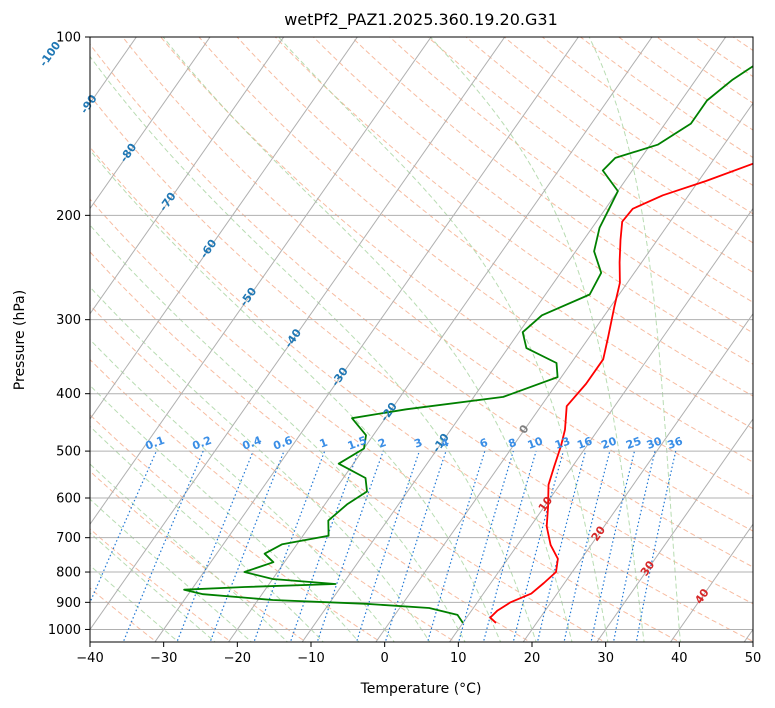 The height and width of the screenshot is (708, 775). I want to click on mixing-ratio-label: 30, so click(654, 443).